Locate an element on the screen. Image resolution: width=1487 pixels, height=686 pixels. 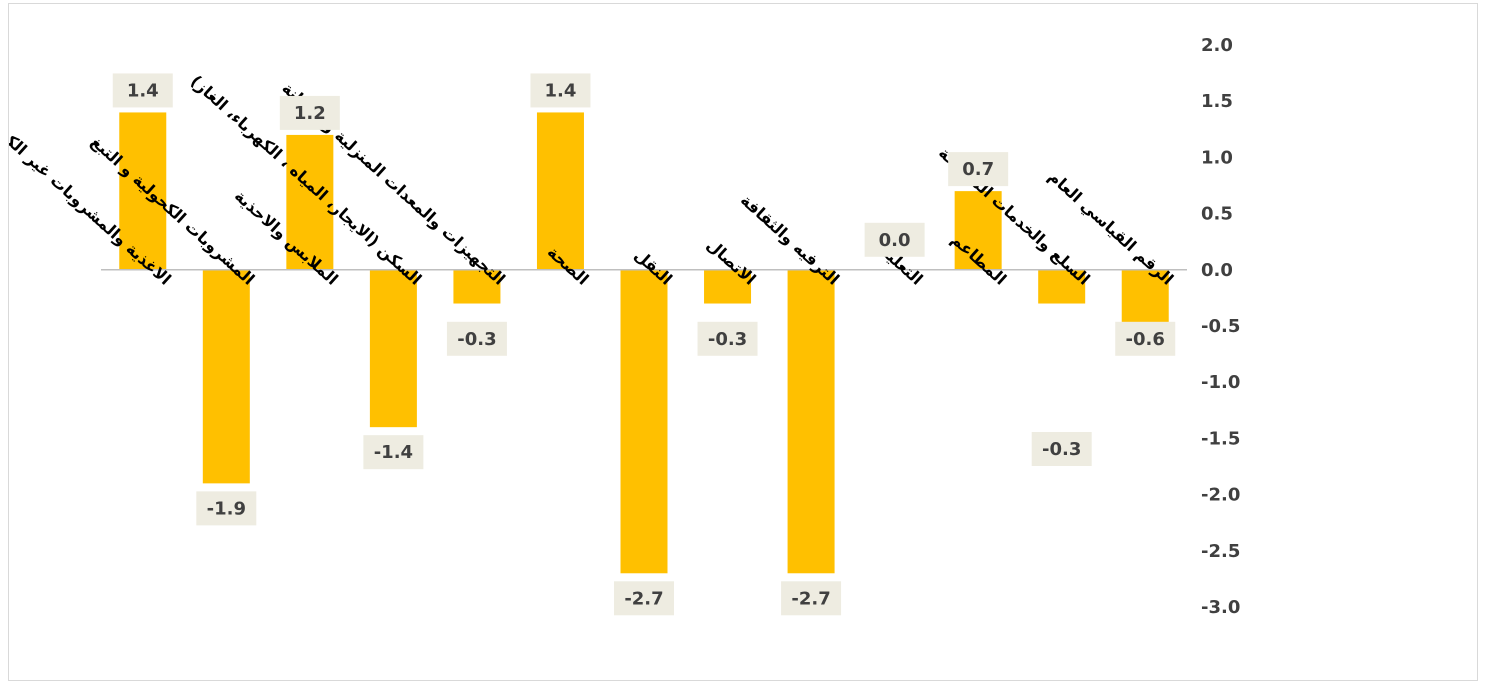
data-label: -0.6 is located at coordinates (1145, 339).